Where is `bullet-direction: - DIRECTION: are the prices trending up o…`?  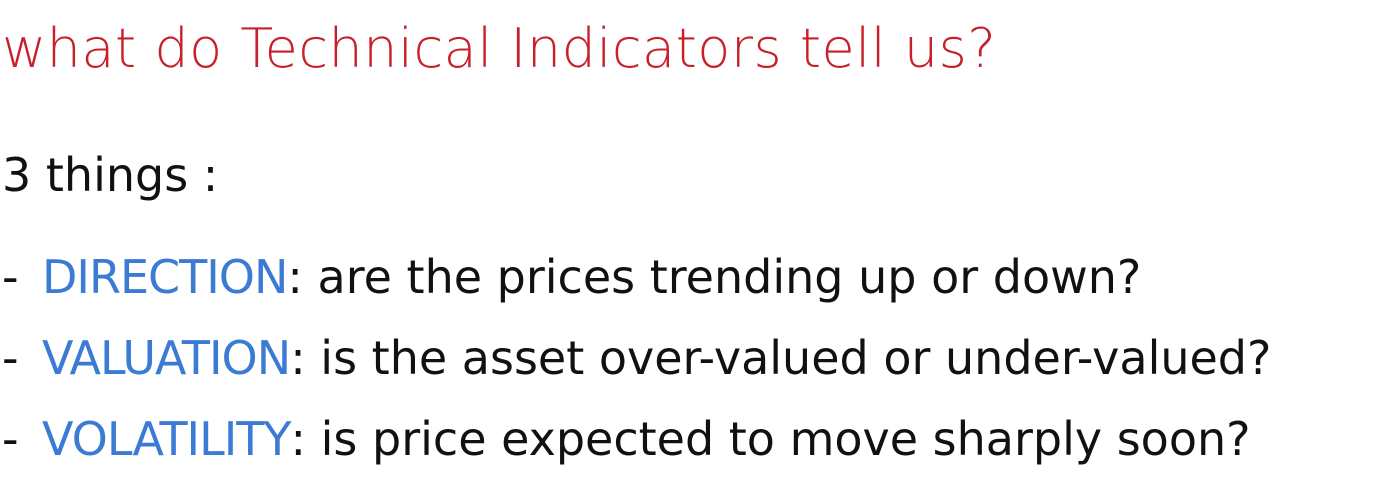
bullet-direction: - DIRECTION: are the prices trending up o… is located at coordinates (571, 277).